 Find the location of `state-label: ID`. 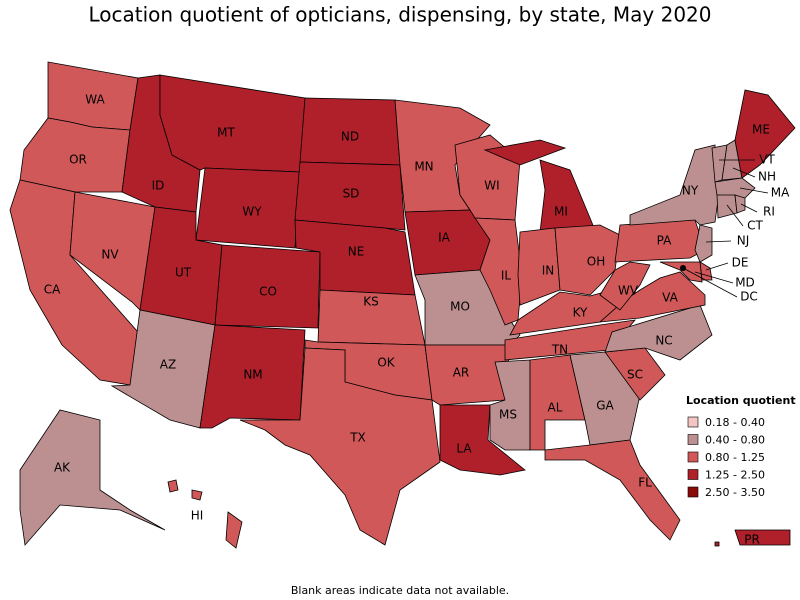

state-label: ID is located at coordinates (158, 186).